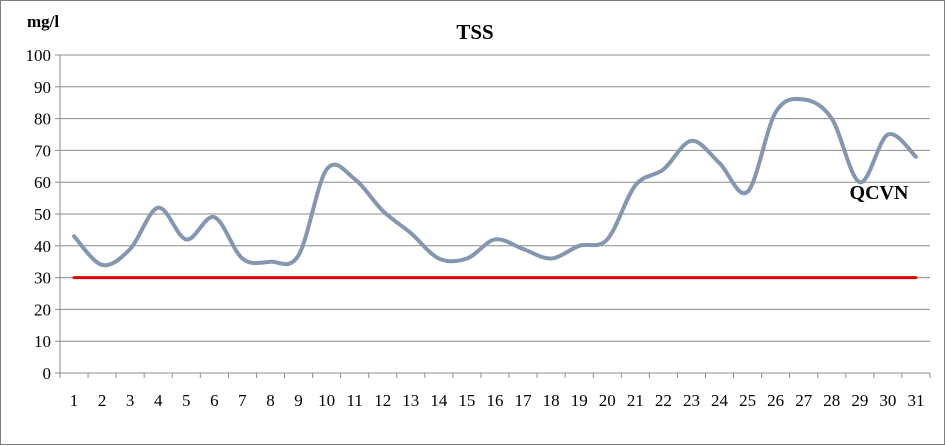 Image resolution: width=945 pixels, height=446 pixels. Describe the element at coordinates (663, 400) in the screenshot. I see `x-tick-label: 22` at that location.